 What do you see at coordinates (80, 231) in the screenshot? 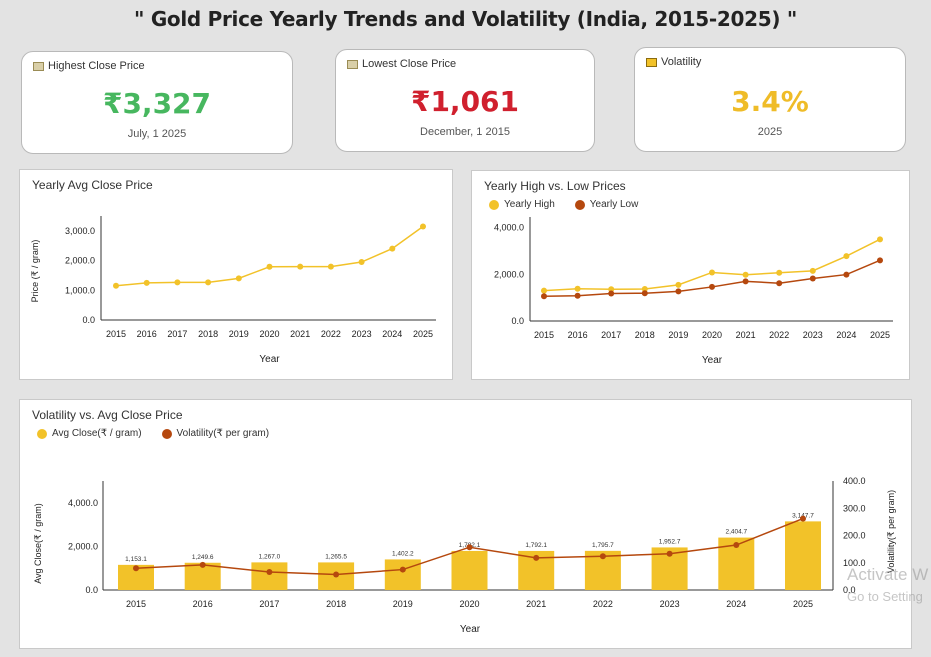
I see `y-tick-label: 3,000.0` at bounding box center [80, 231].